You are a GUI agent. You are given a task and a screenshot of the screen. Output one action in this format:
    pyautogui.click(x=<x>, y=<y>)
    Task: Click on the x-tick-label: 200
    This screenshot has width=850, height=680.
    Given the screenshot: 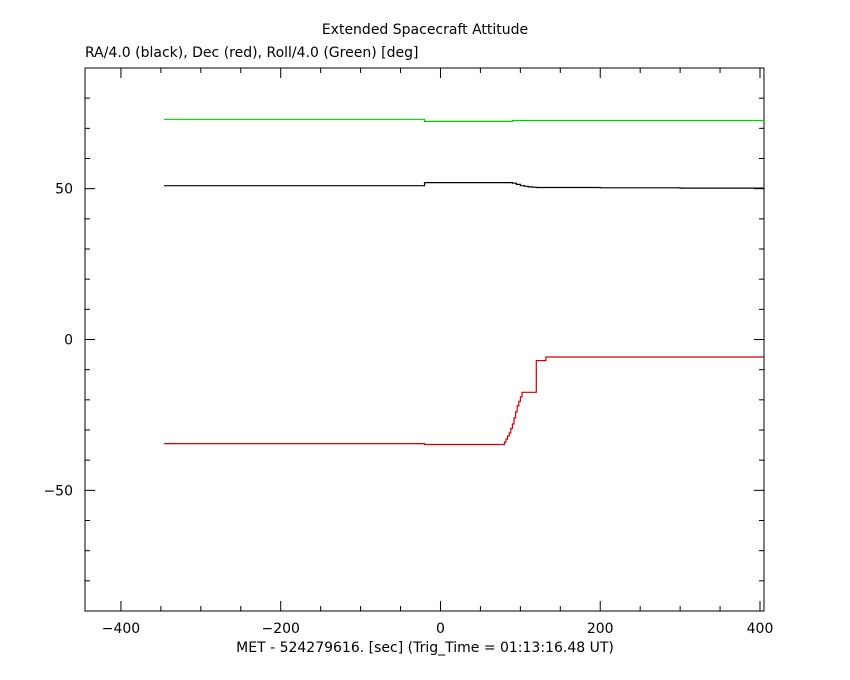 What is the action you would take?
    pyautogui.click(x=600, y=629)
    